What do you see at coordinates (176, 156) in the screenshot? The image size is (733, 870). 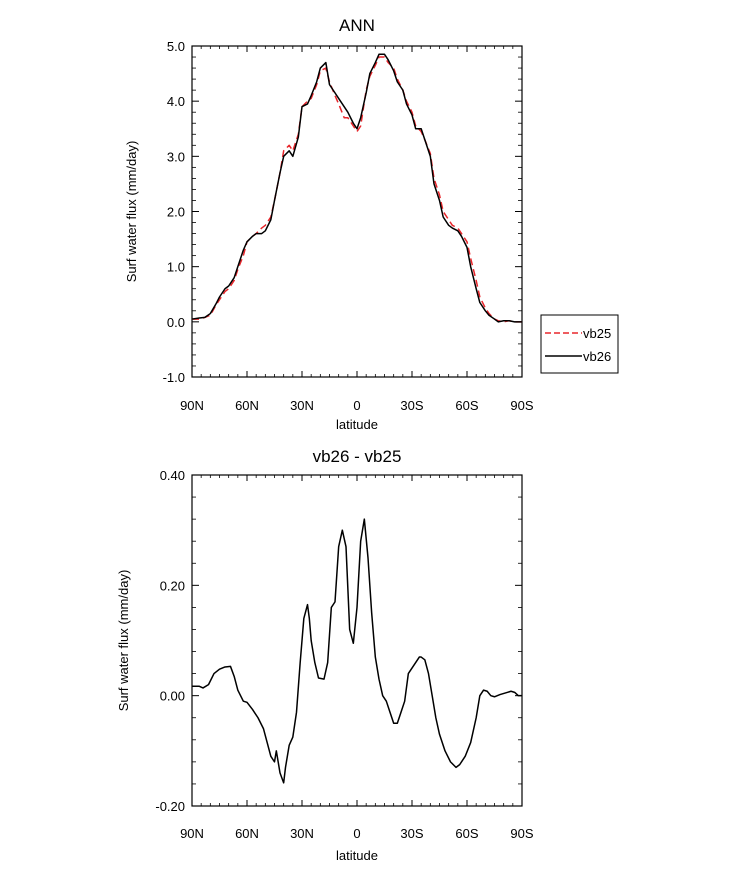 I see `y-tick-label: 3.0` at bounding box center [176, 156].